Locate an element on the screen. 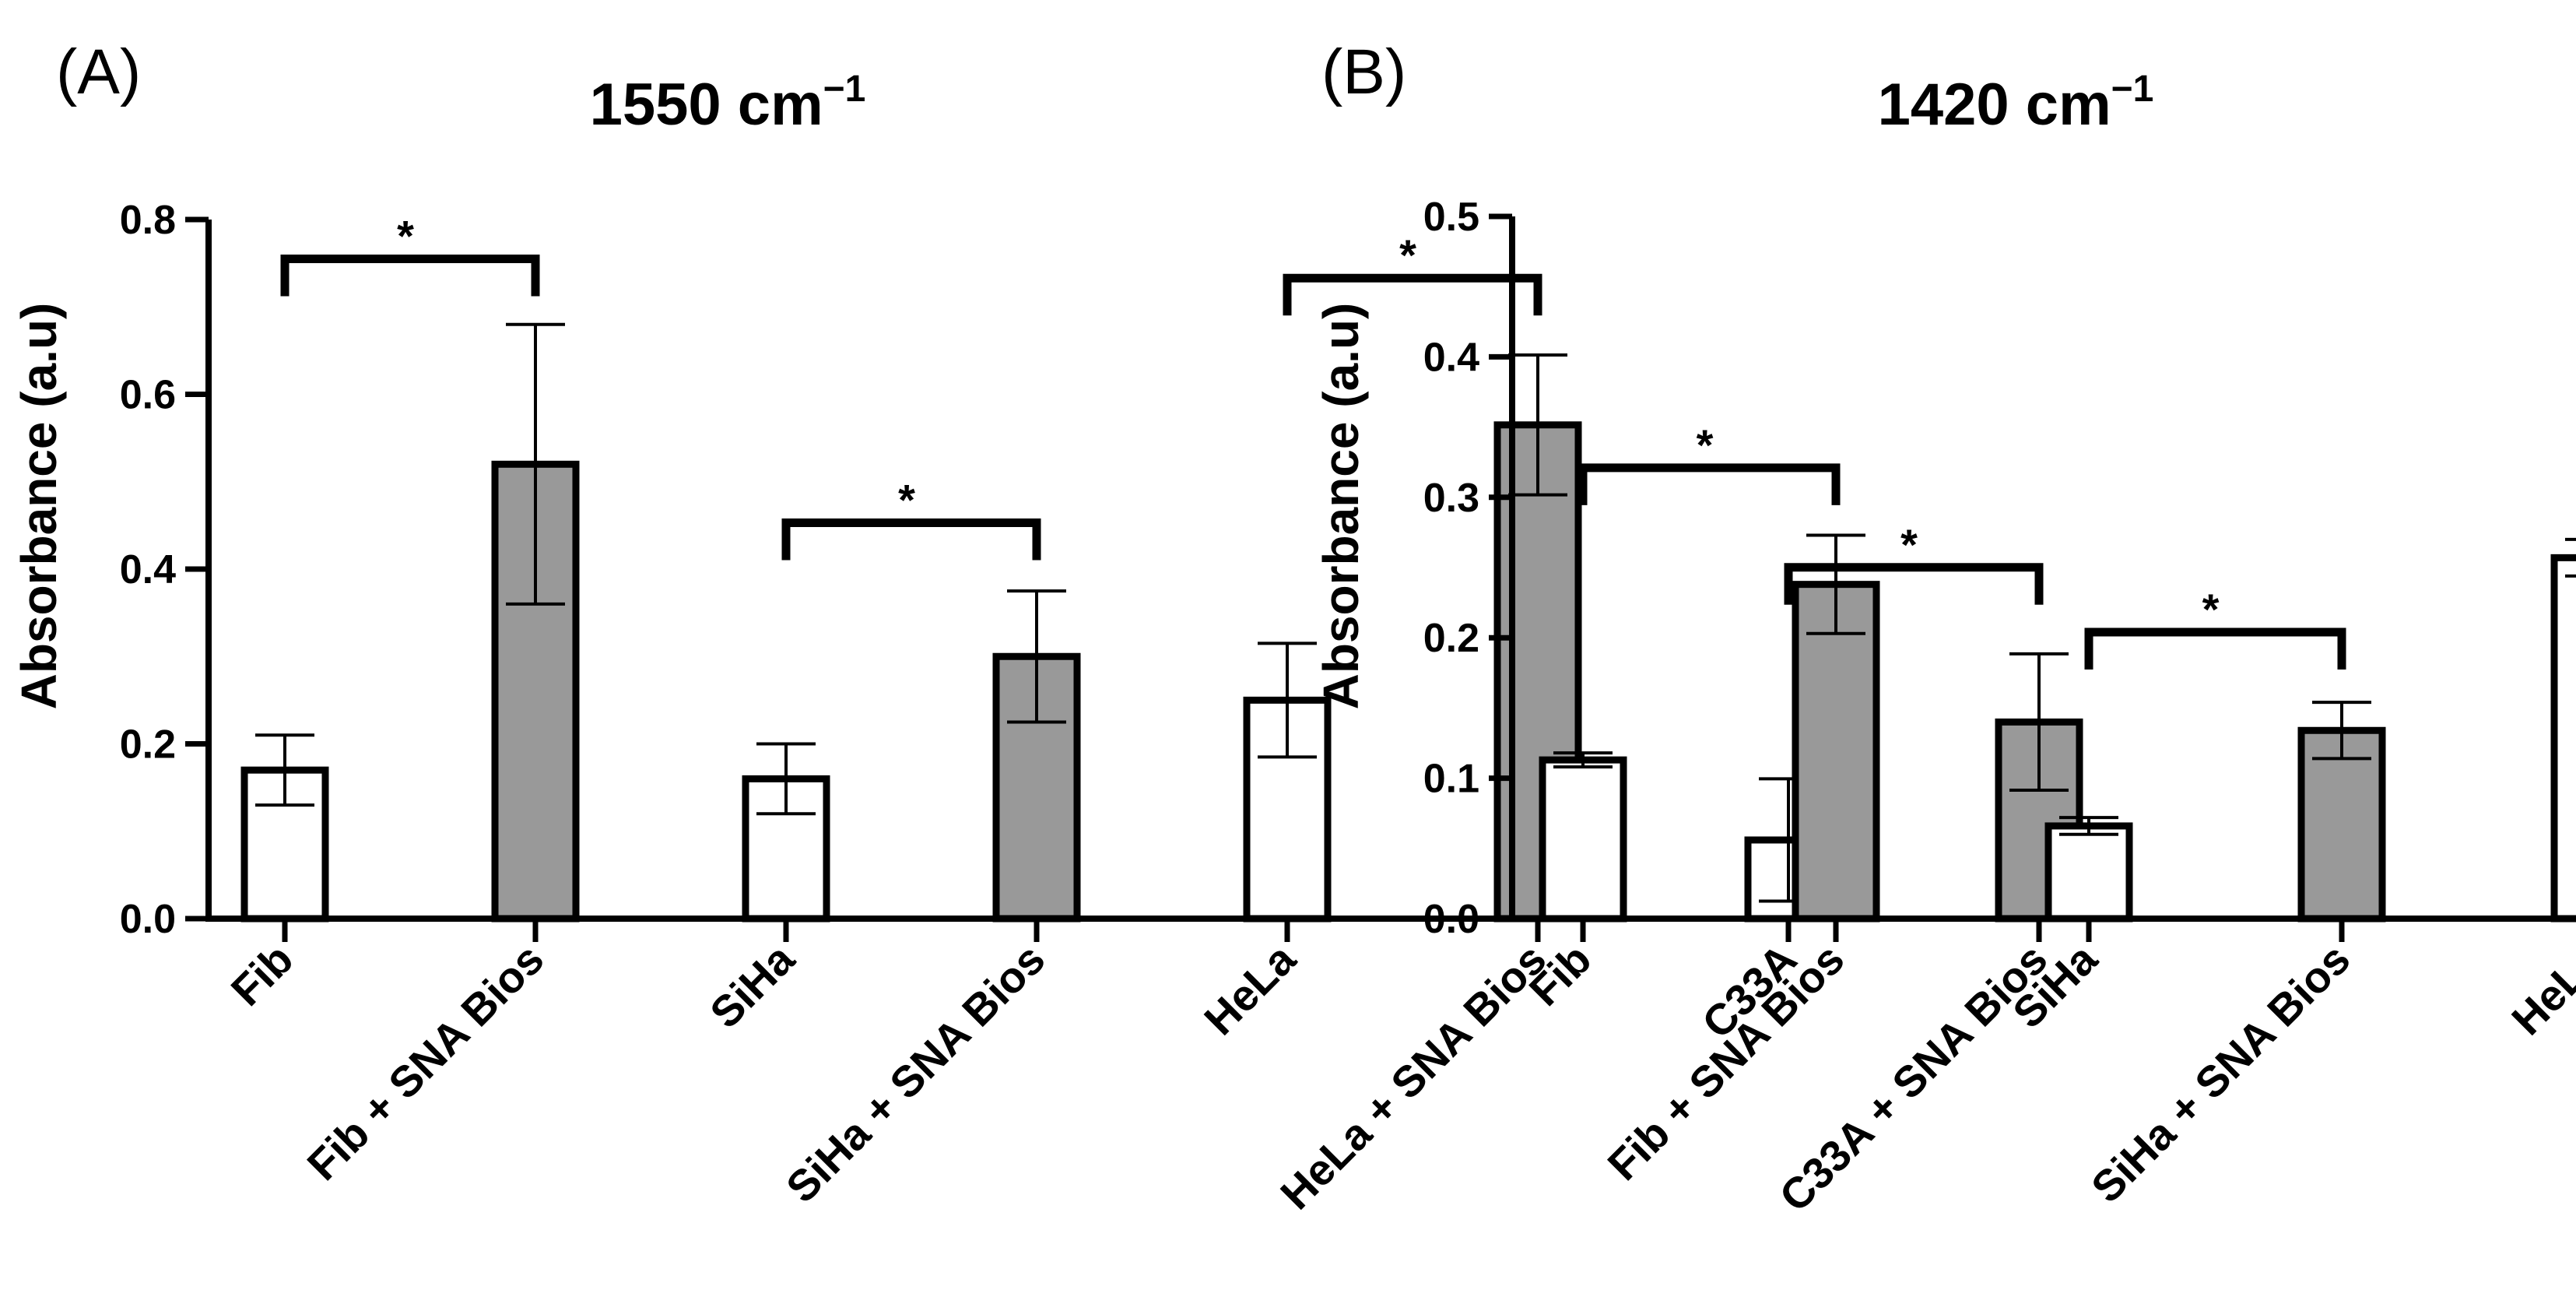 The image size is (2576, 1311). panel-letter: (A) is located at coordinates (99, 72).